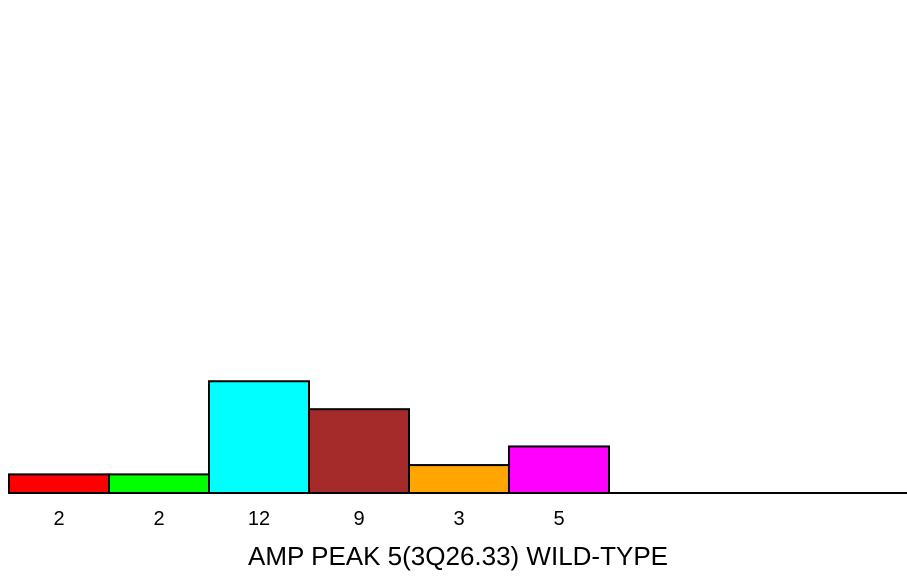 This screenshot has width=907, height=580. I want to click on bars-group, so click(309, 437).